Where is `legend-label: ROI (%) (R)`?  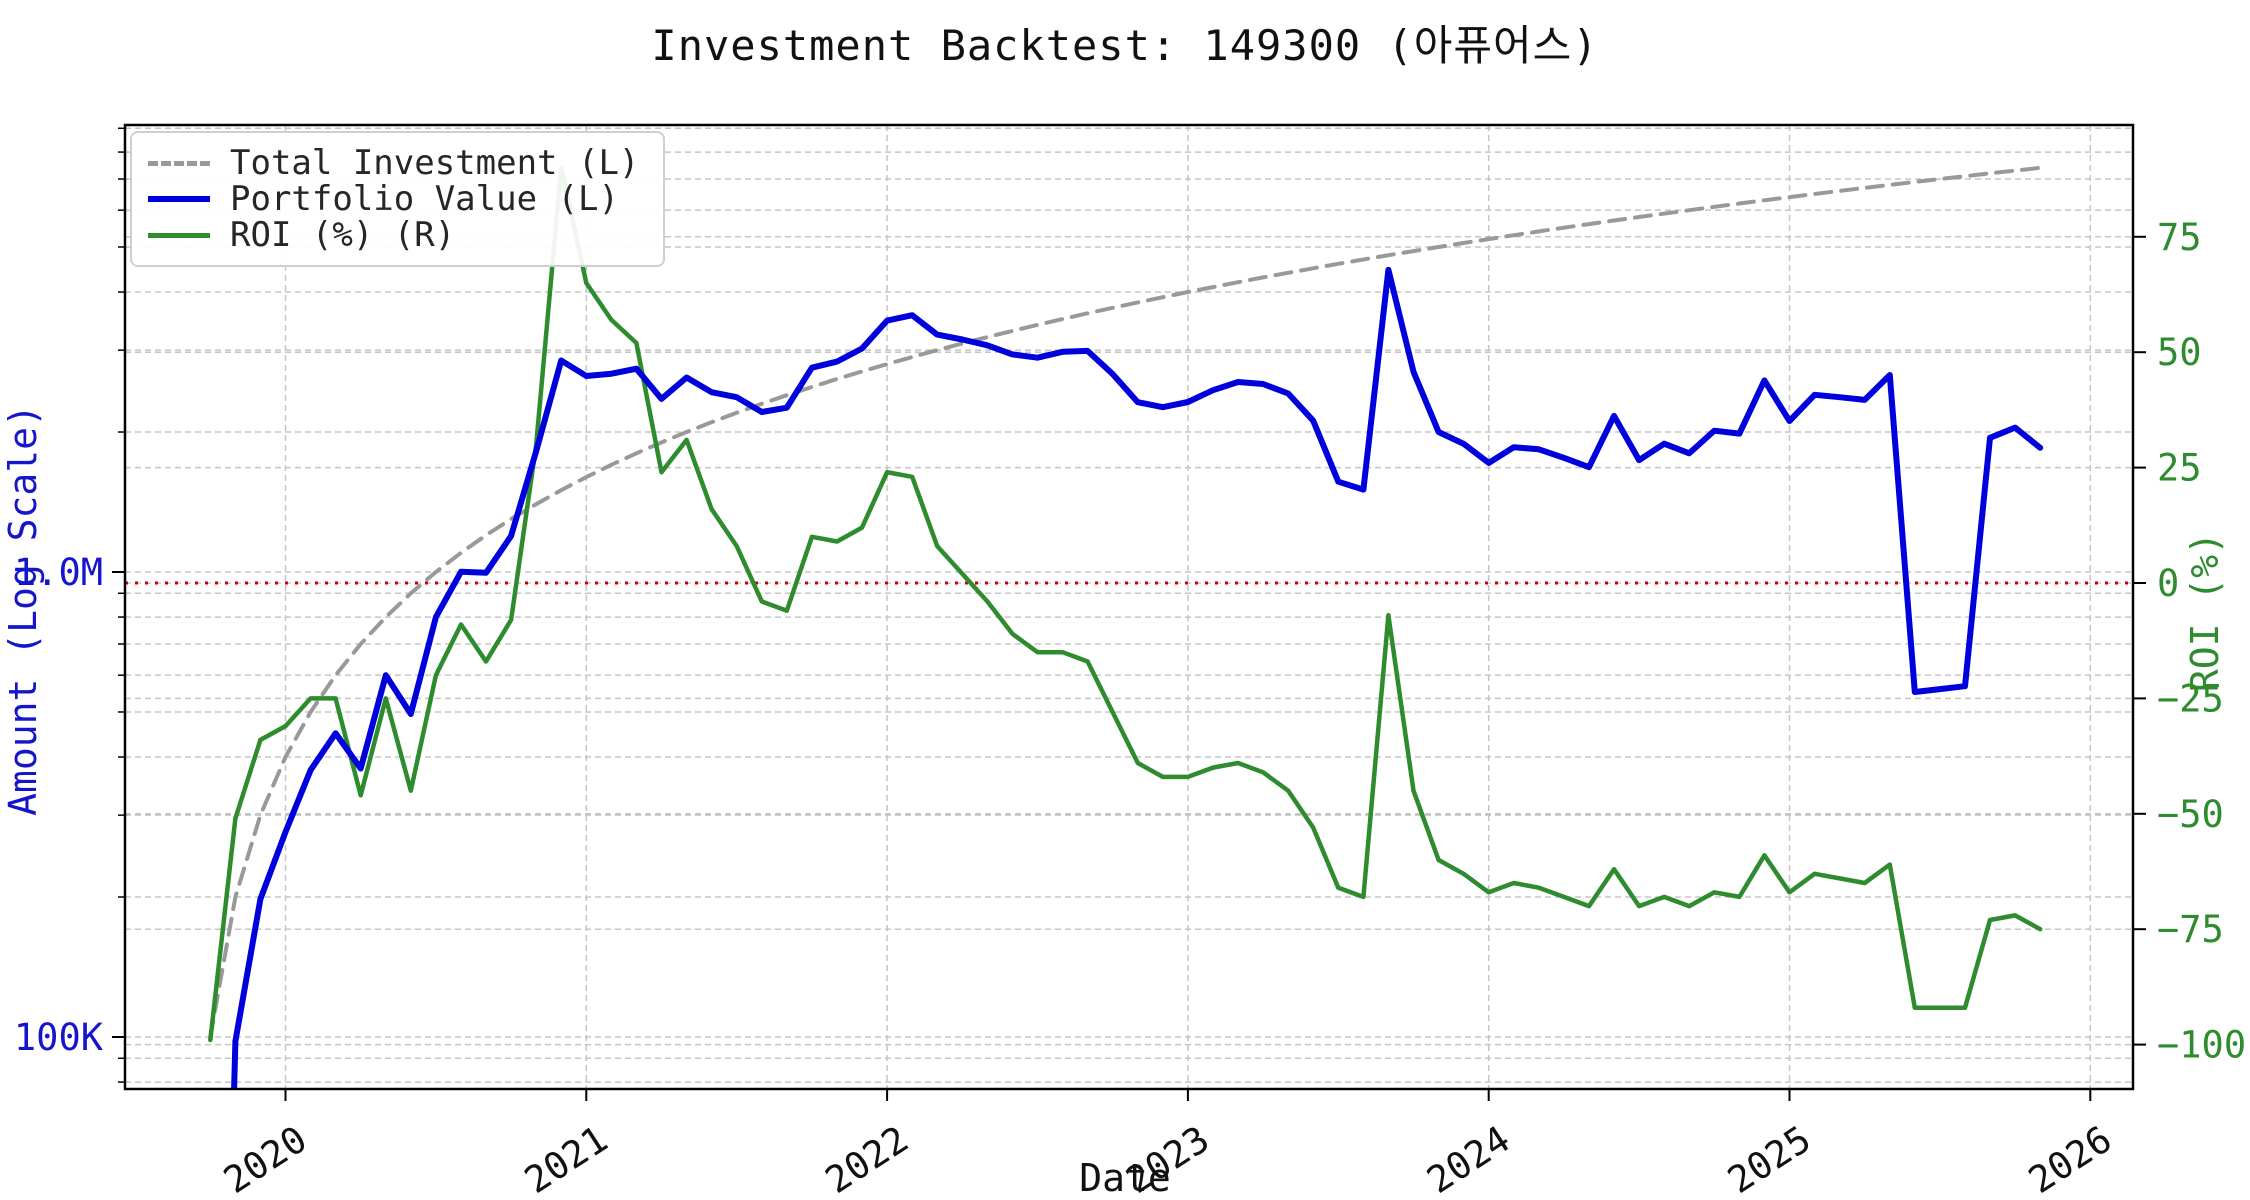
legend-label: ROI (%) (R) is located at coordinates (343, 235).